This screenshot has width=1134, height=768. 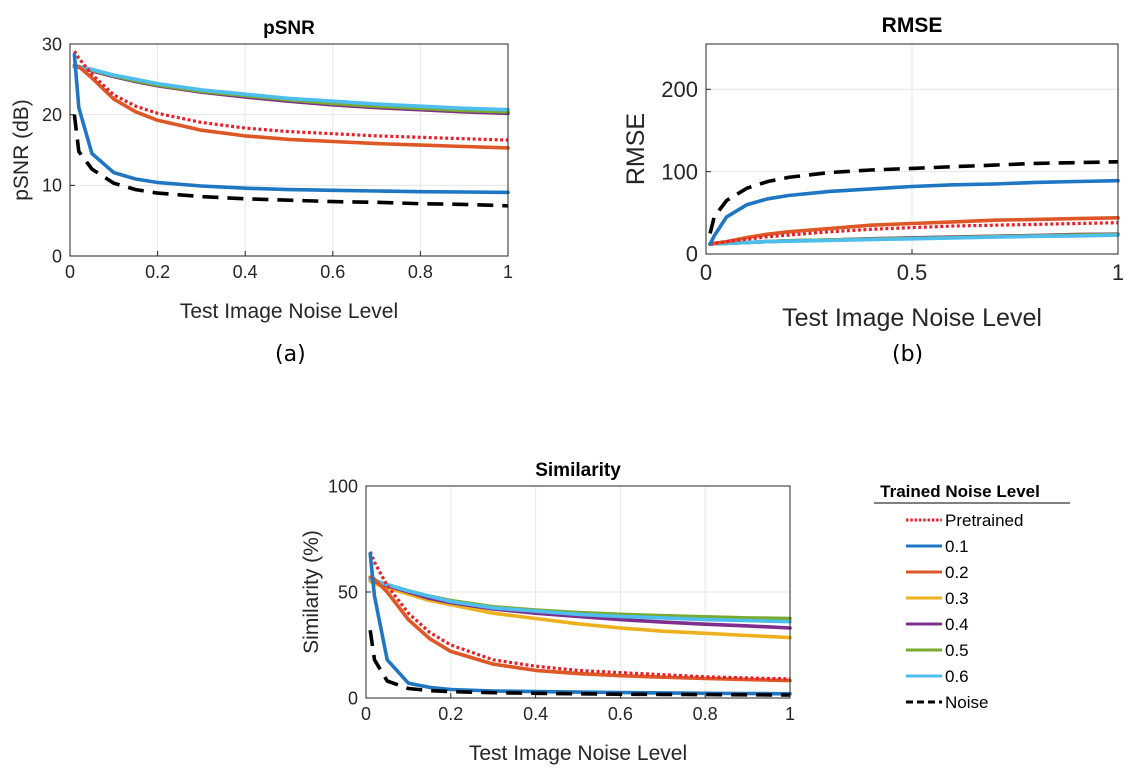 I want to click on rmse-ytick-label: 0, so click(x=692, y=254).